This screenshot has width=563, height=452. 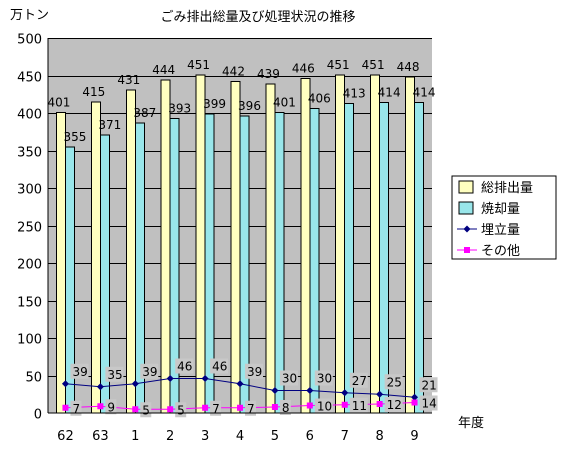 What do you see at coordinates (29, 340) in the screenshot?
I see `y-tick-label: 100` at bounding box center [29, 340].